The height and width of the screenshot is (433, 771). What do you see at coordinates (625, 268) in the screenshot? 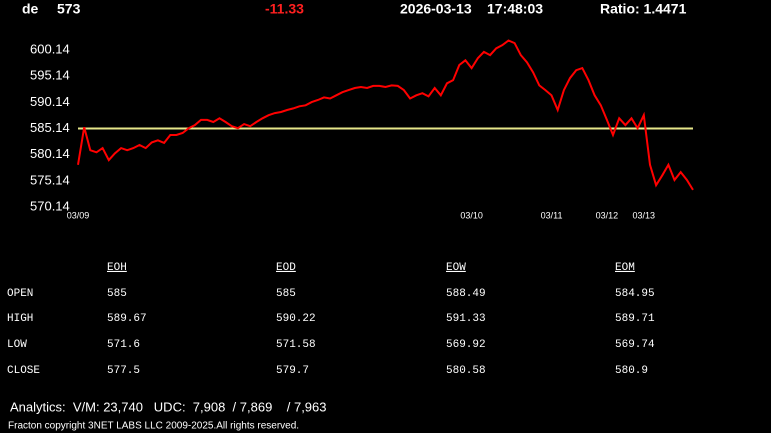
I see `column-header: EOM` at bounding box center [625, 268].